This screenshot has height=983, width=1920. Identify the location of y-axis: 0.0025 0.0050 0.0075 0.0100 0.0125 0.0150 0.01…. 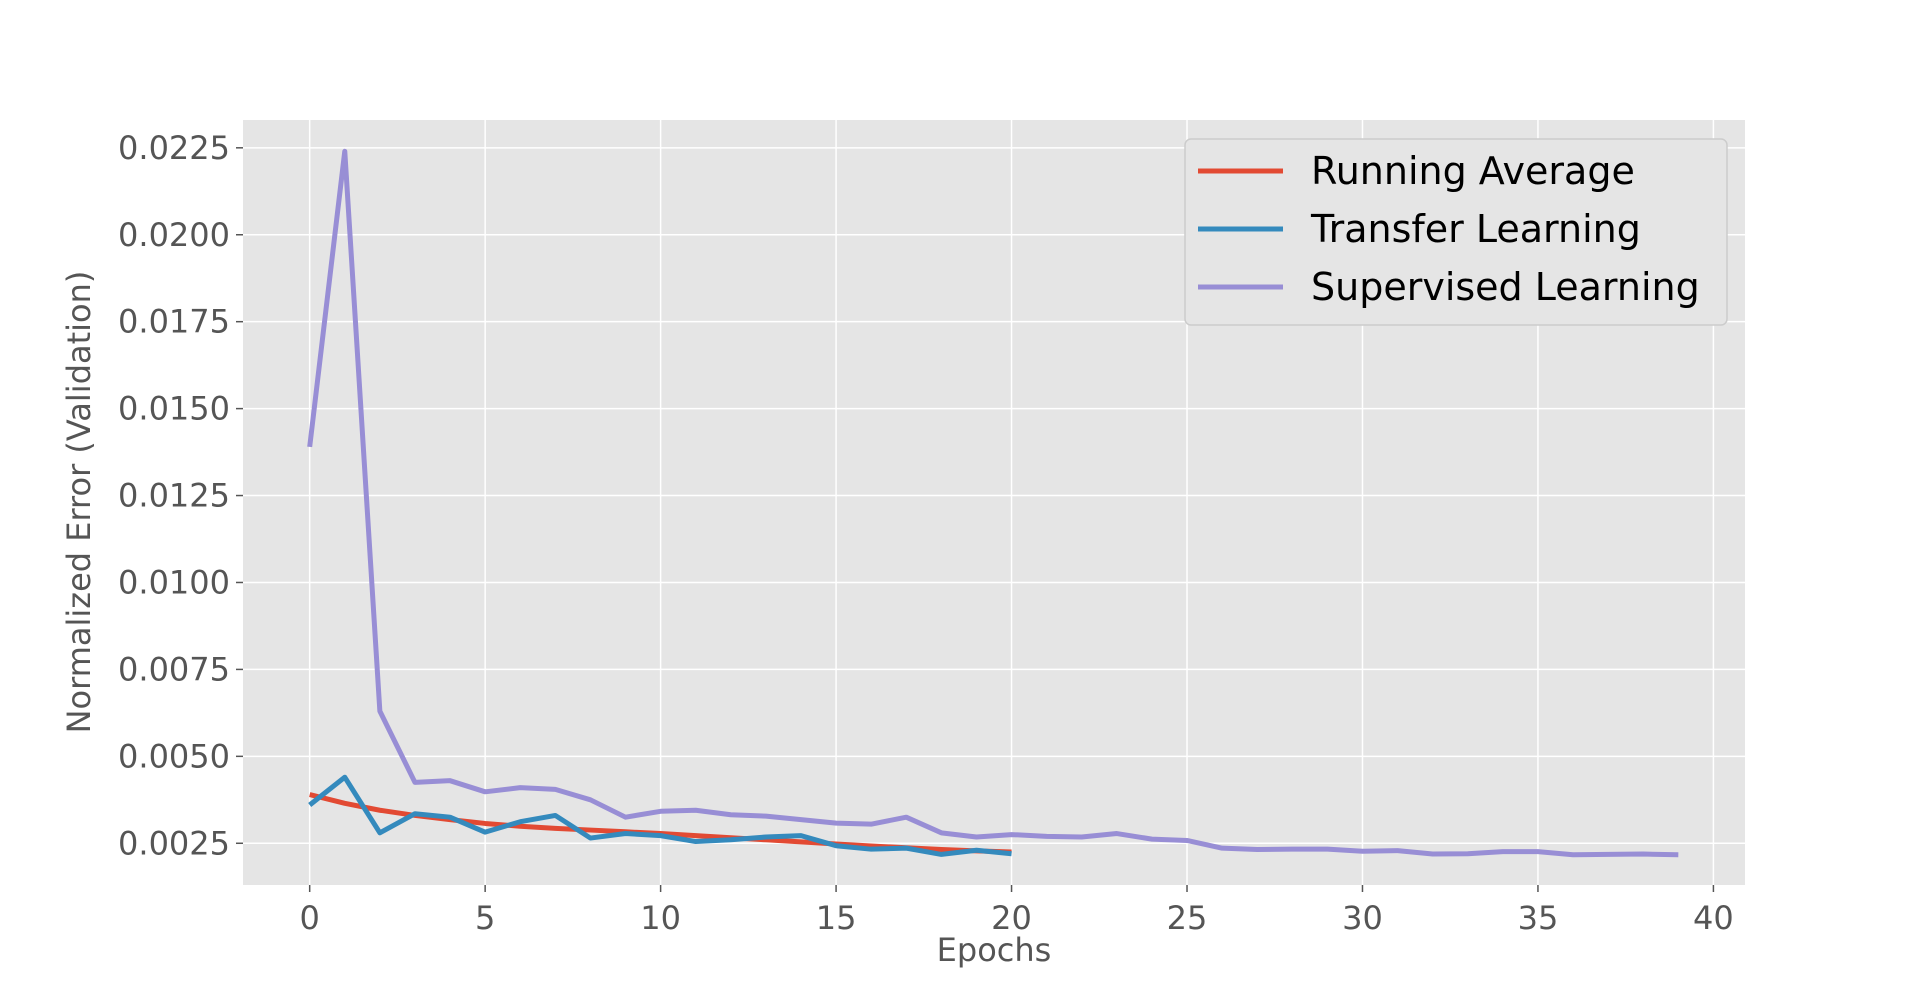
(180, 495).